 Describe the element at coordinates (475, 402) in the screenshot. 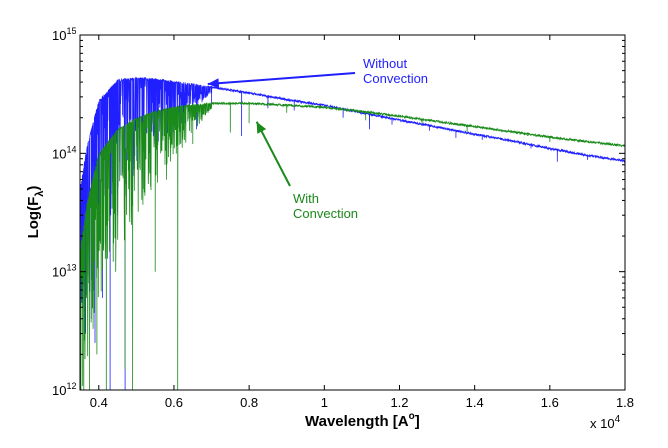

I see `x-tick-label: 1.4` at that location.